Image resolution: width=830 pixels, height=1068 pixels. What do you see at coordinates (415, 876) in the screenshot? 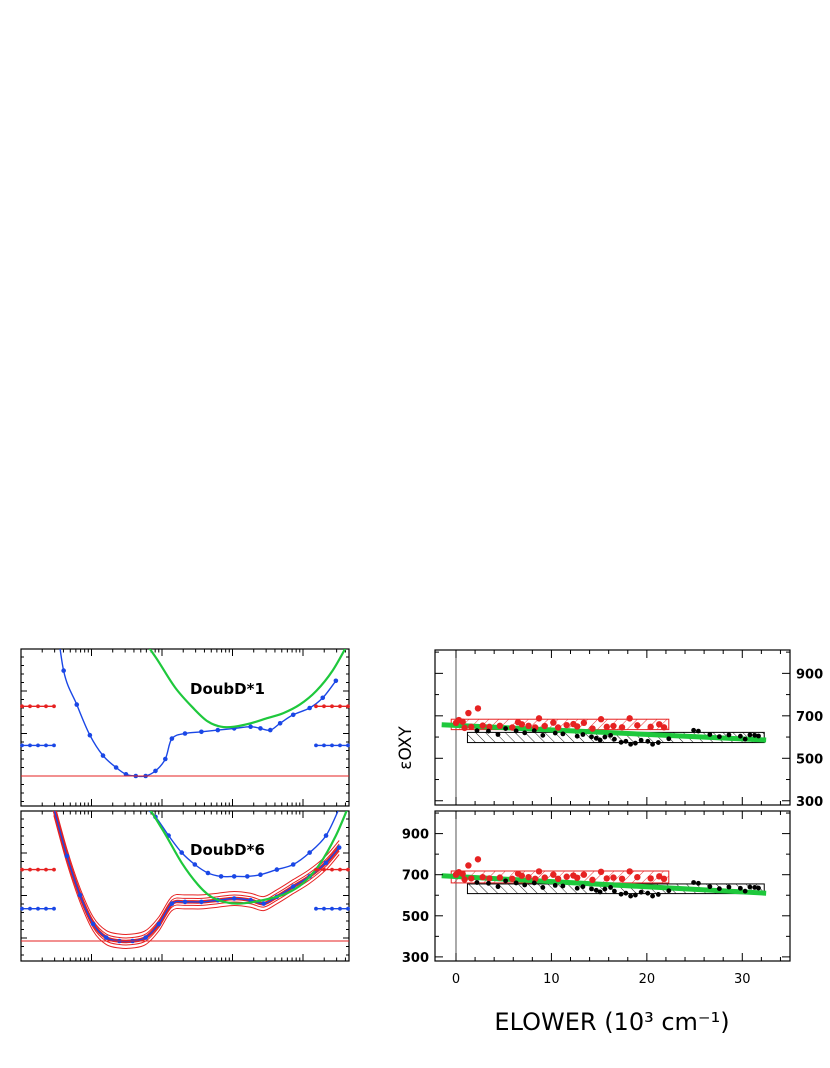
I see `y-tick-label: 700` at bounding box center [415, 876].